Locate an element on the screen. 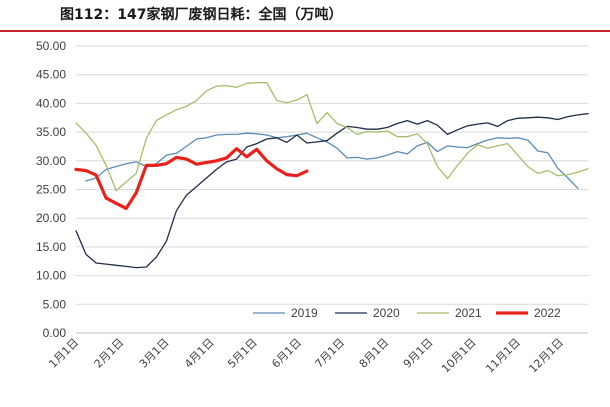 This screenshot has width=610, height=407. legend-label-2020: 2020 is located at coordinates (386, 313).